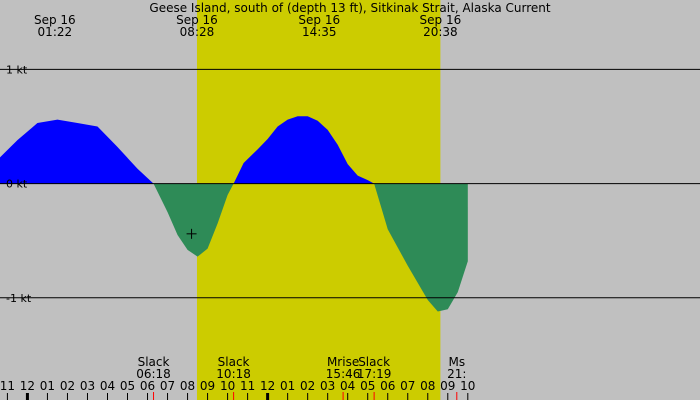 This screenshot has width=700, height=400. What do you see at coordinates (307, 386) in the screenshot?
I see `hour-tick-label-15: 02` at bounding box center [307, 386].